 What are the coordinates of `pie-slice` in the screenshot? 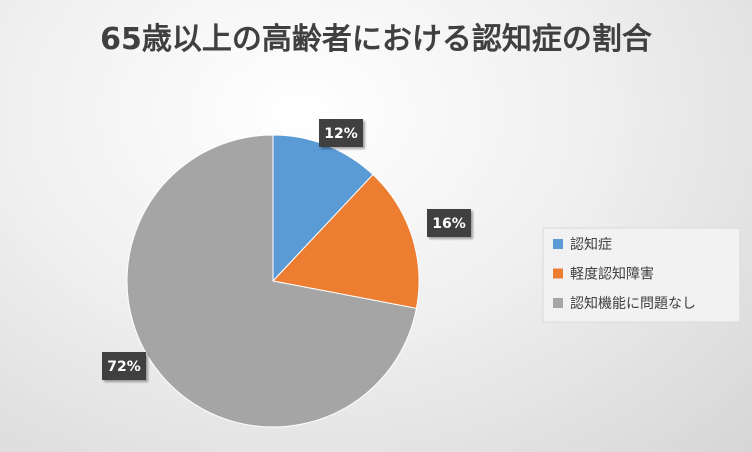 It's located at (346, 241).